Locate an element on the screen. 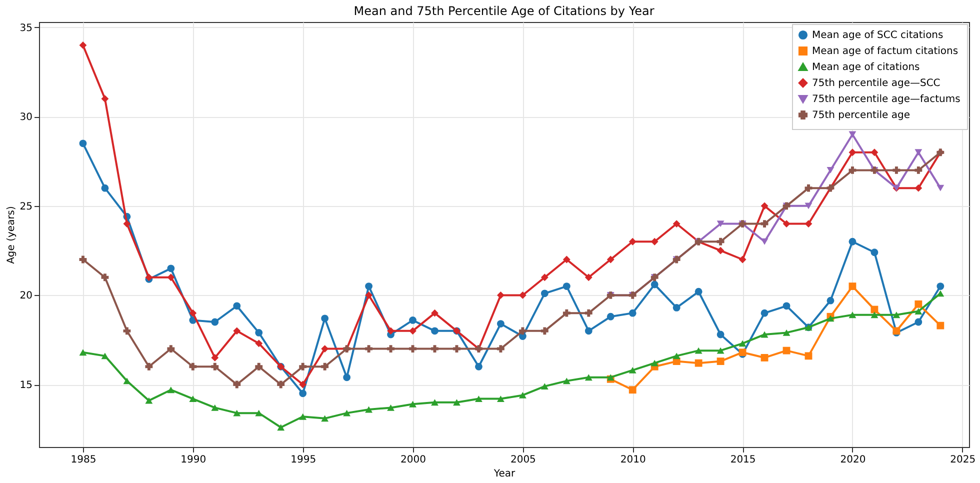 Image resolution: width=980 pixels, height=483 pixels. legend-label: 75th percentile age is located at coordinates (861, 115).